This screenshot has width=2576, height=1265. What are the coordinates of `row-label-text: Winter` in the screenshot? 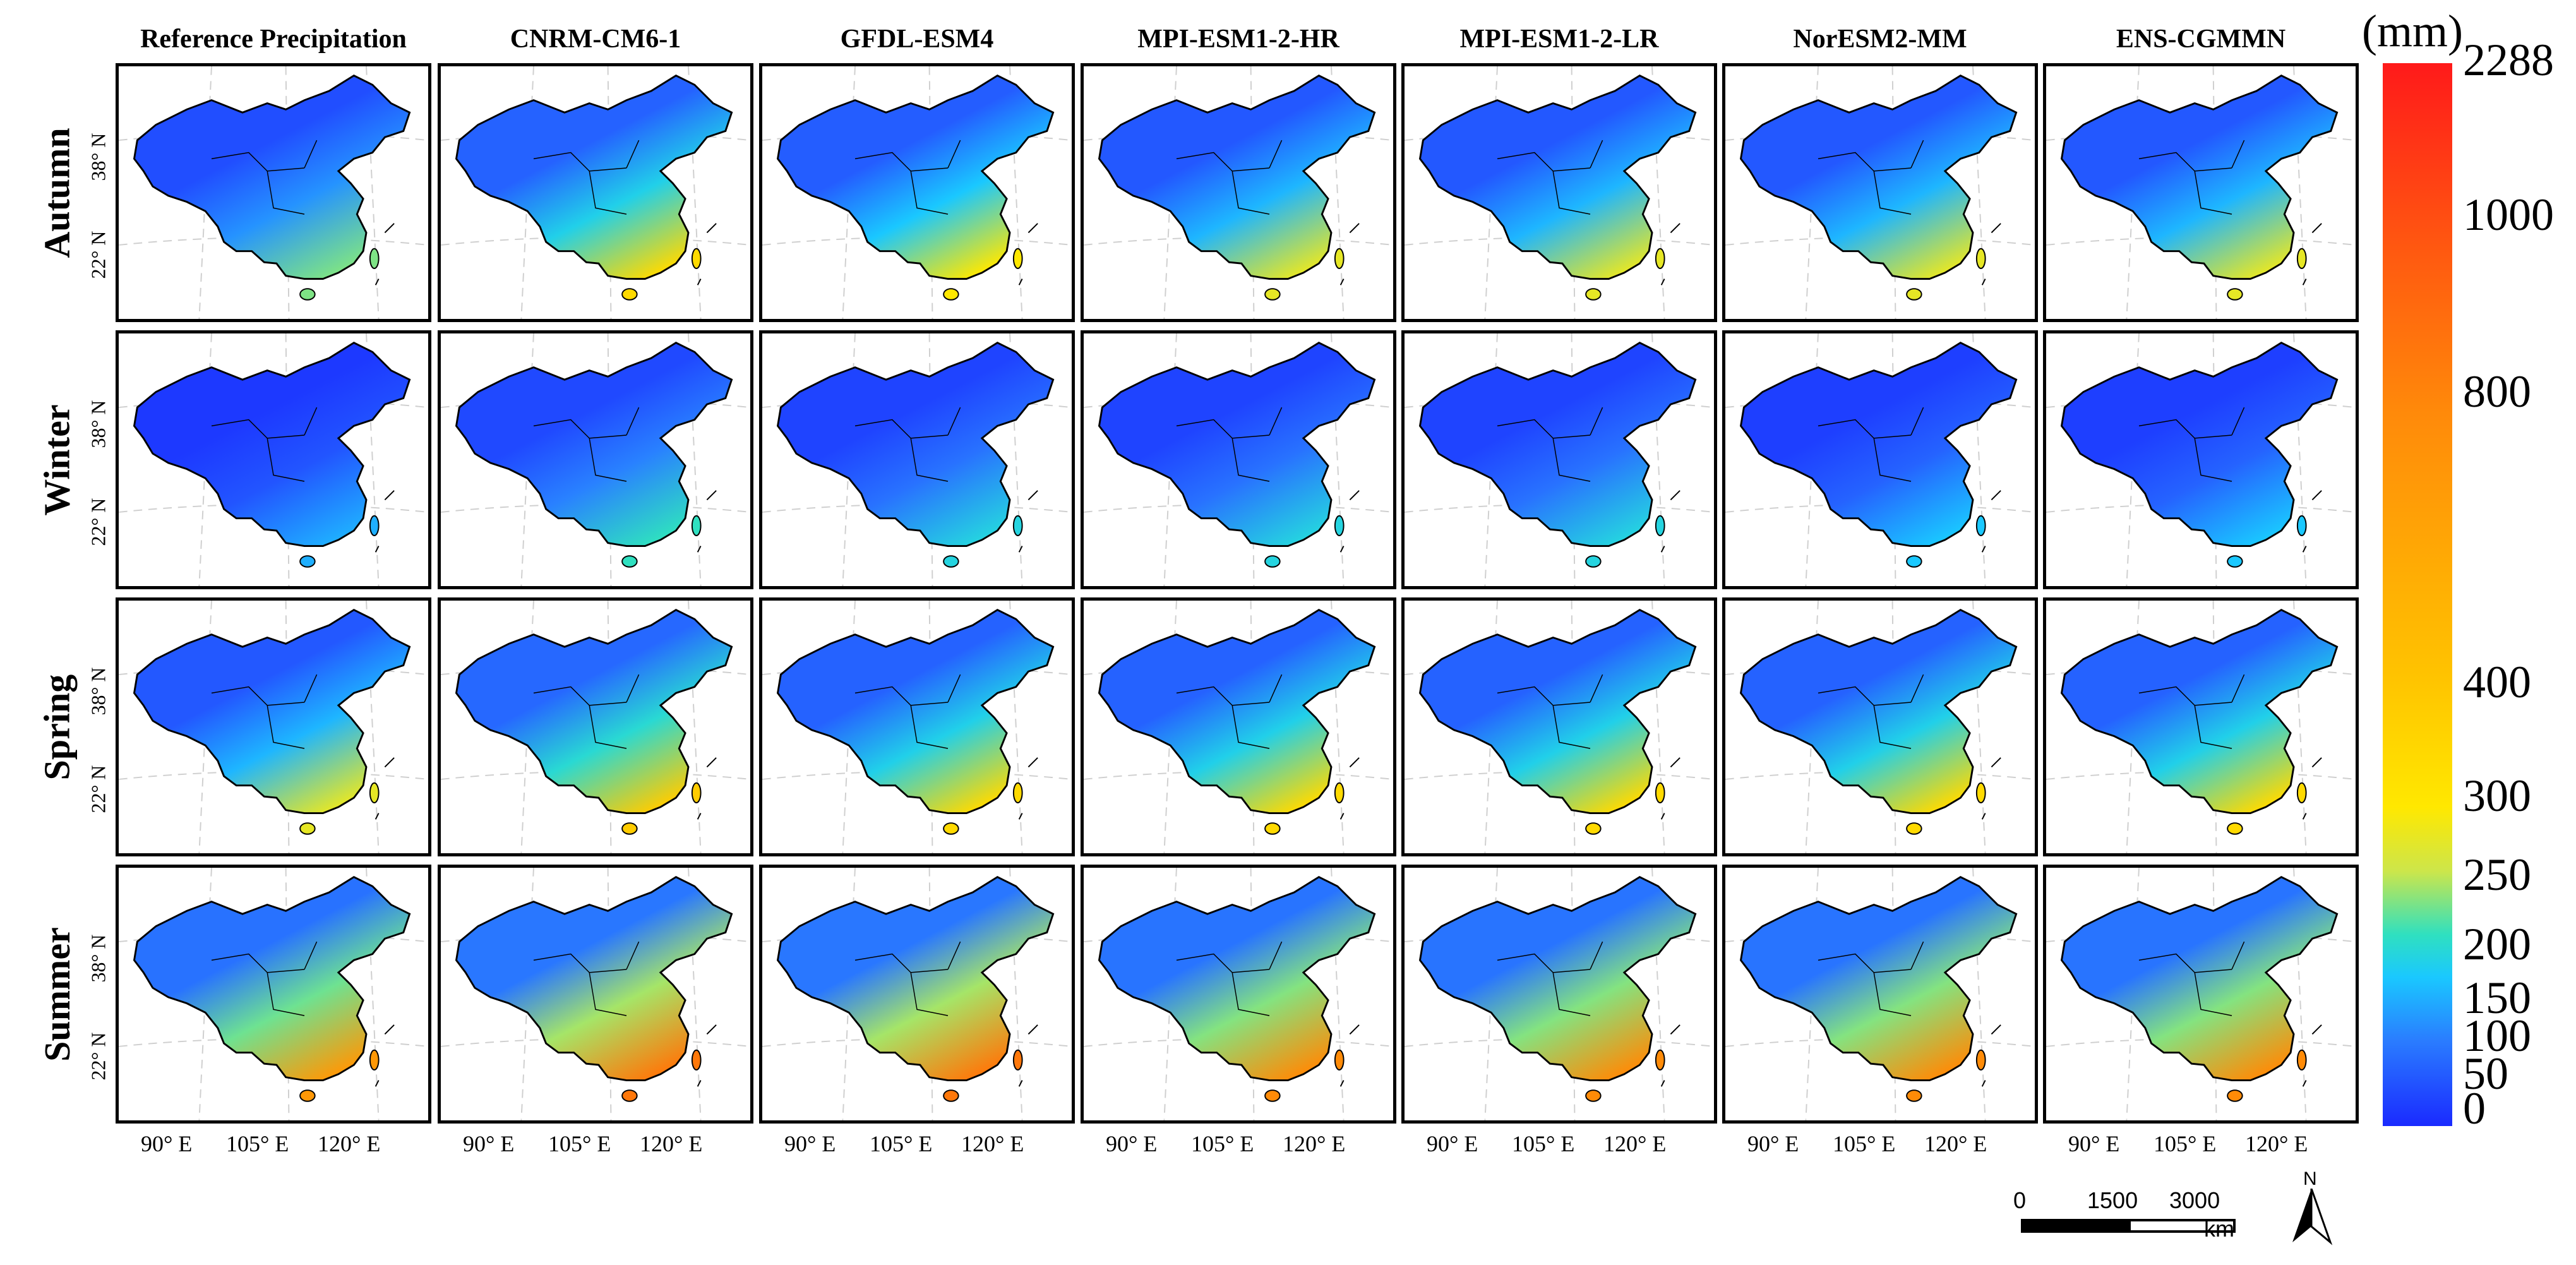 It's located at (57, 460).